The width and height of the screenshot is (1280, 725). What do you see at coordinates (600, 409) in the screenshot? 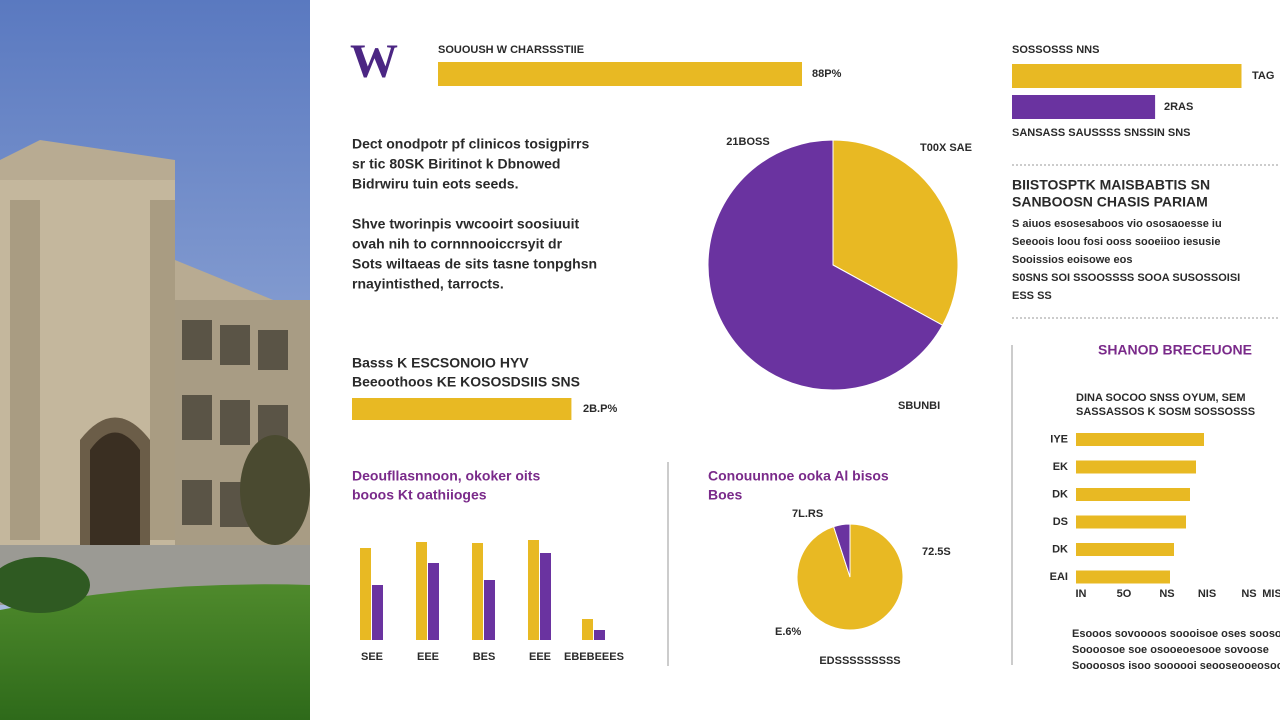
I see `annotation: 2B.P%` at bounding box center [600, 409].